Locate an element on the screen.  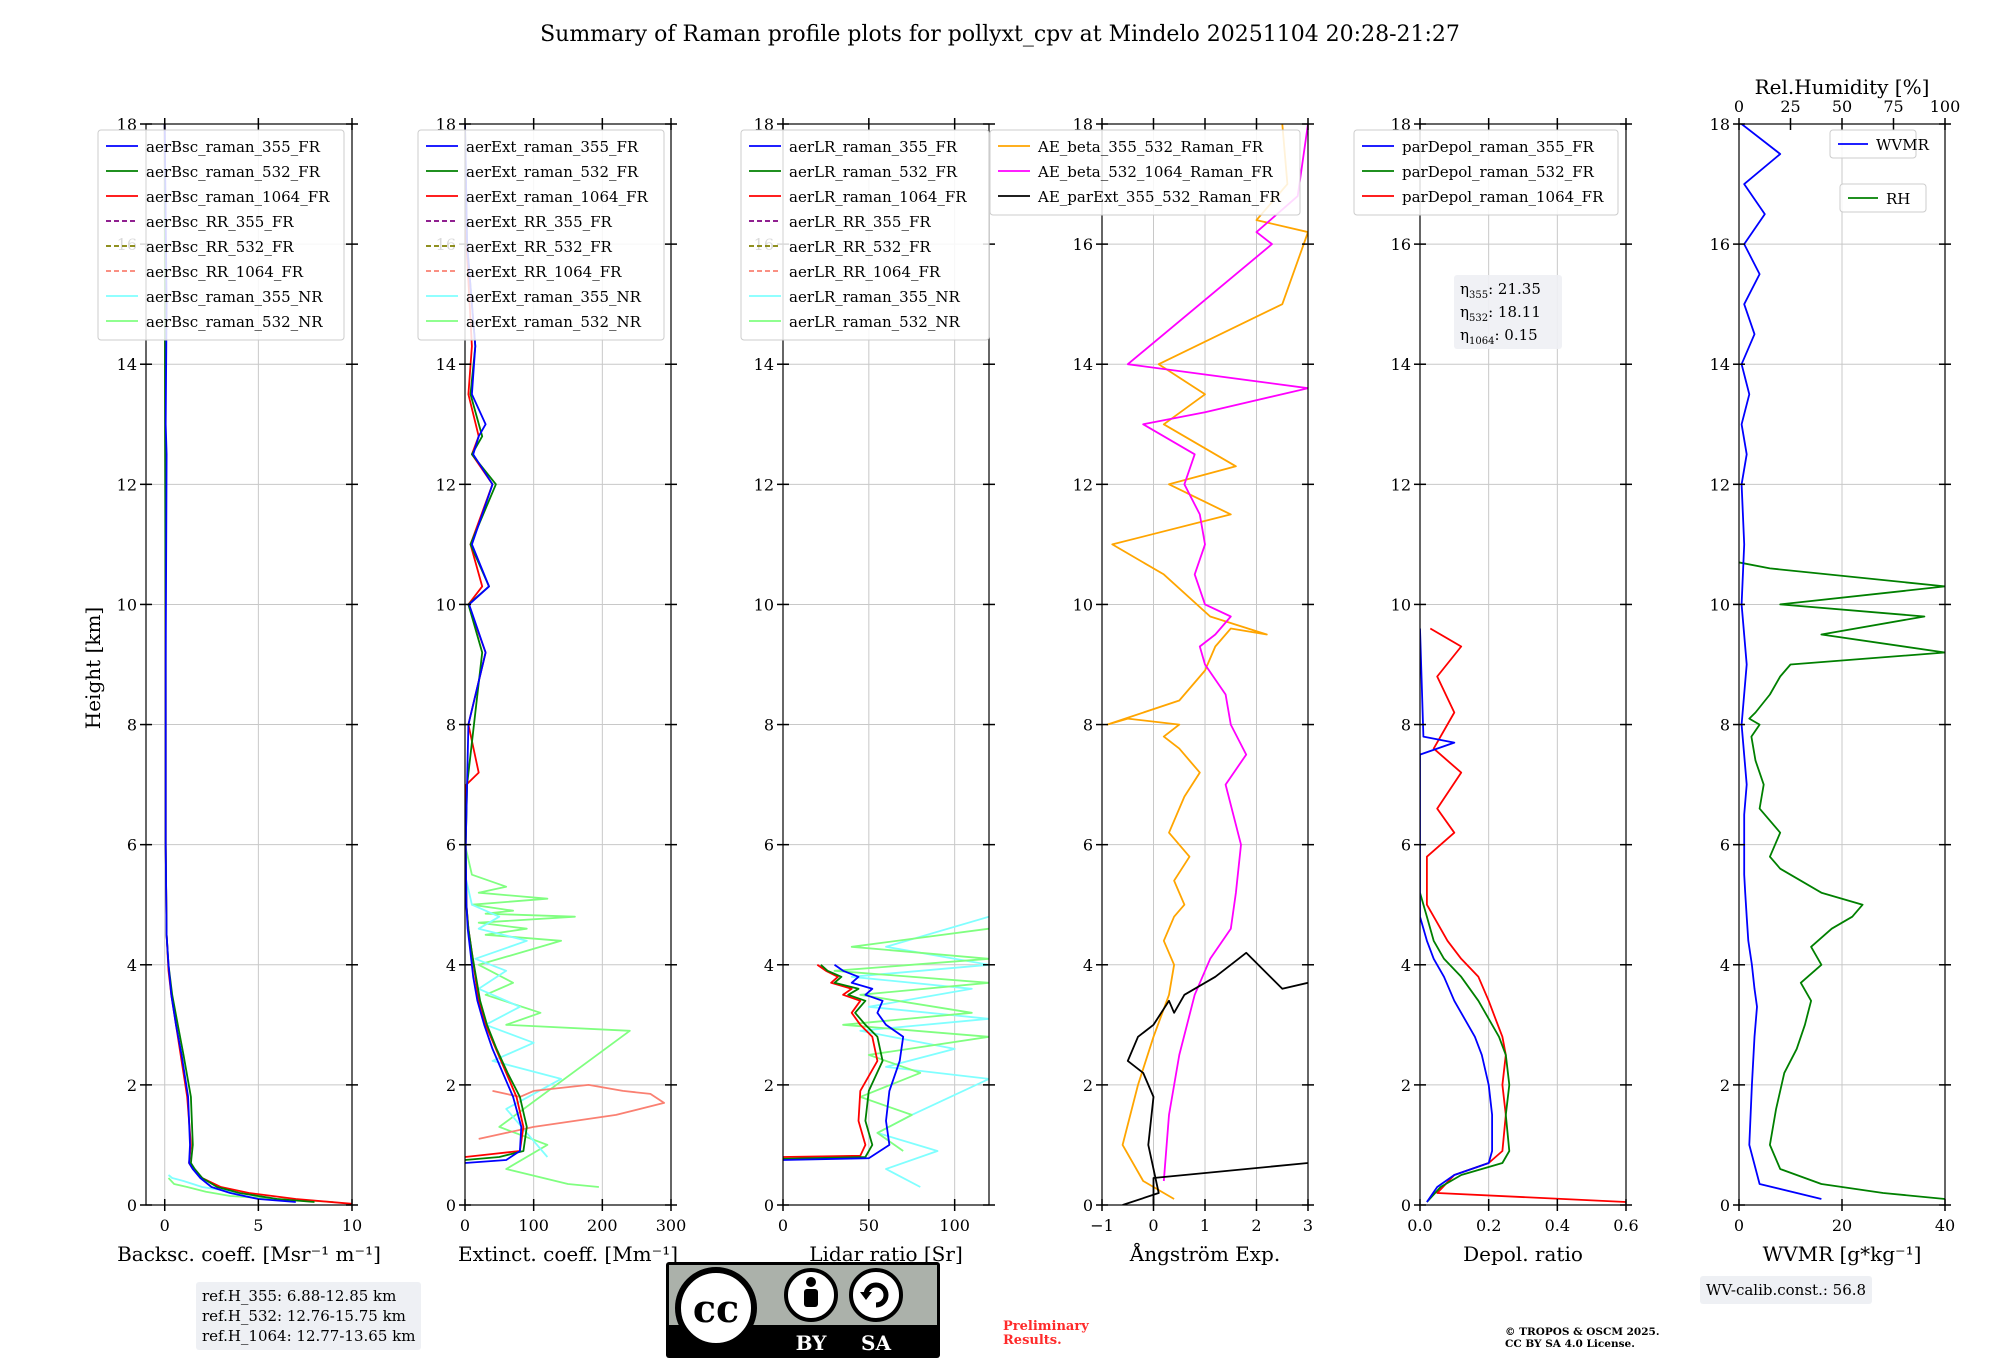
x-tick-label: 5 is located at coordinates (258, 1225).